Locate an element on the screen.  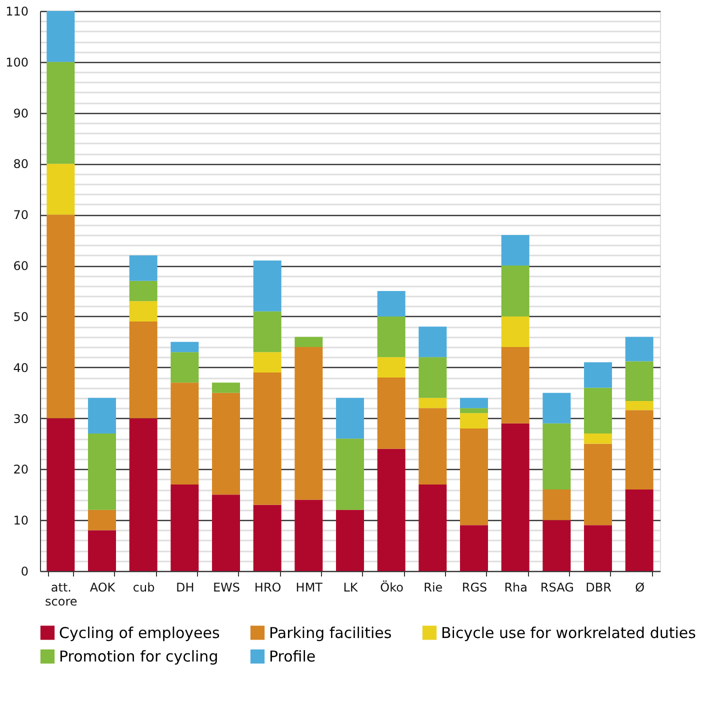
x-tick-label: DH is located at coordinates (185, 587).